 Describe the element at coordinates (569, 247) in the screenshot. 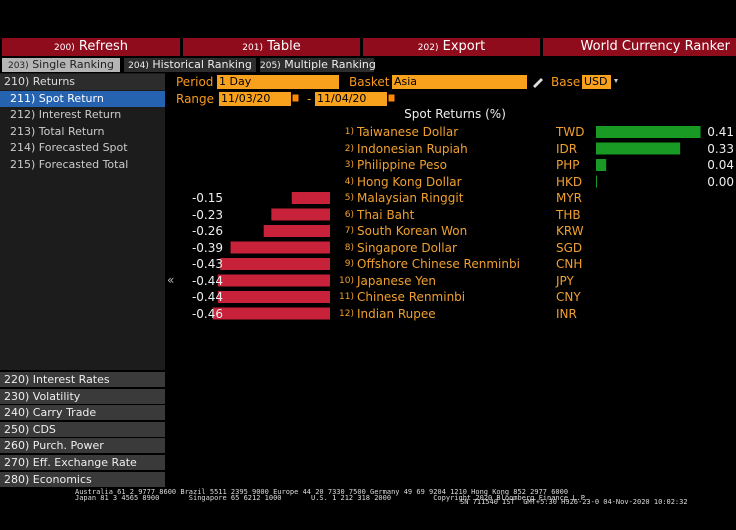

I see `currency-code: SGD` at that location.